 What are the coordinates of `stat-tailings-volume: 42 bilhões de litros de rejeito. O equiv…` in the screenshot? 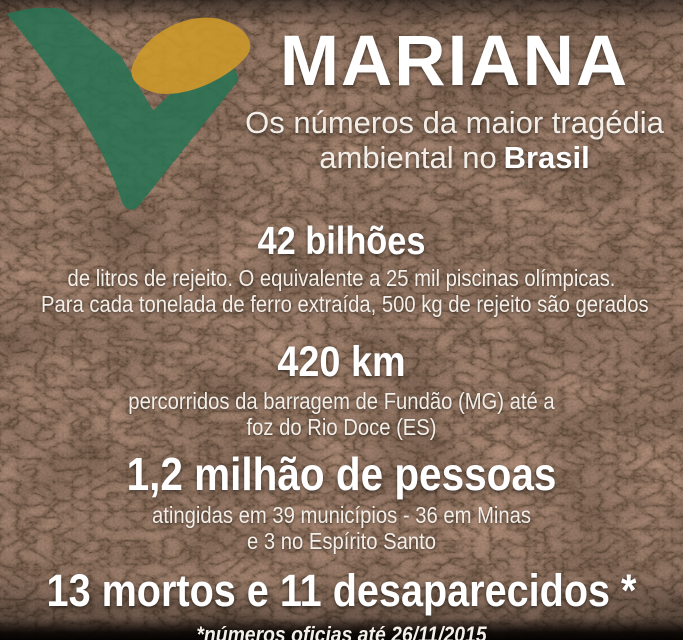 It's located at (341, 269).